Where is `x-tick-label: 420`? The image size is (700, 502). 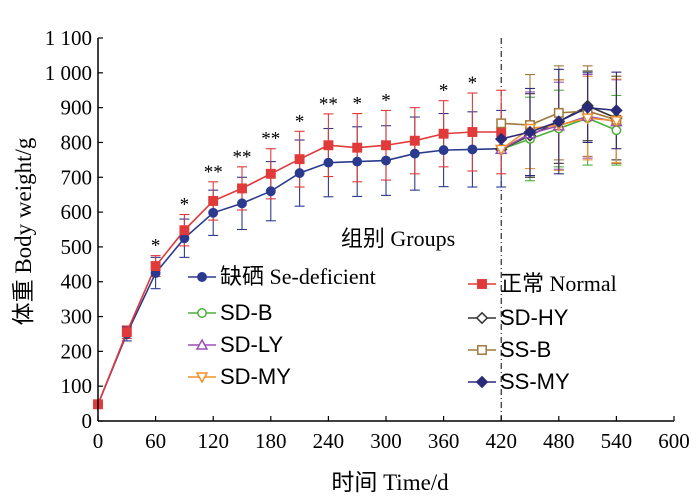 x-tick-label: 420 is located at coordinates (501, 441).